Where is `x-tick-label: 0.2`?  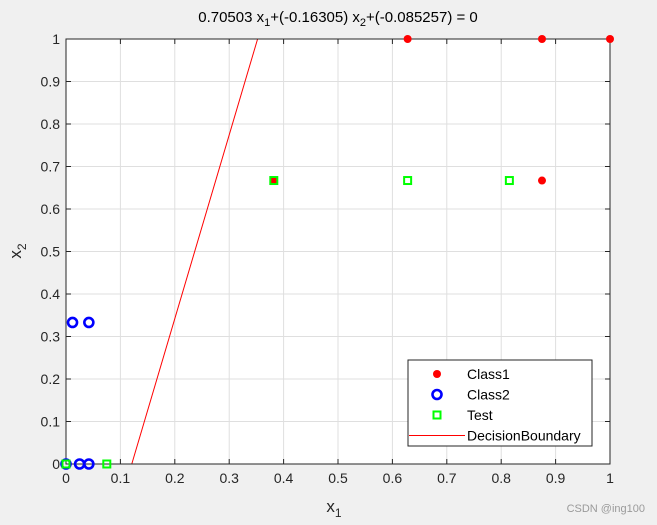
x-tick-label: 0.2 is located at coordinates (175, 478).